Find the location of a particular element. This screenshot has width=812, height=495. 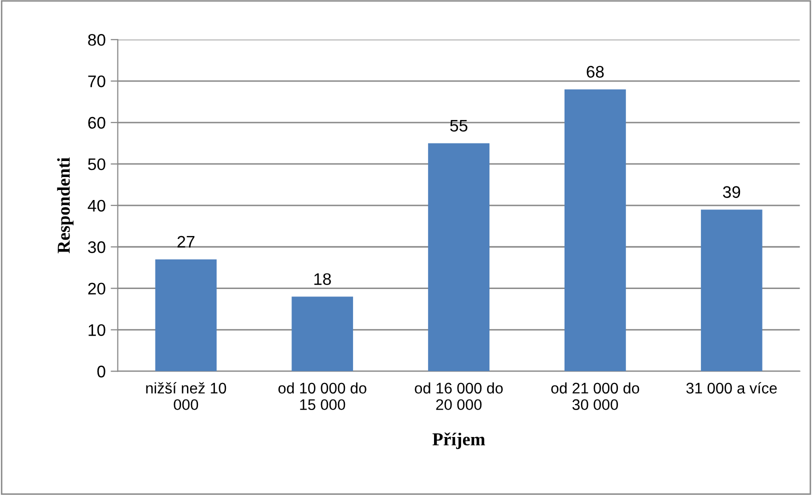

y-tick-label: 30 is located at coordinates (97, 247).